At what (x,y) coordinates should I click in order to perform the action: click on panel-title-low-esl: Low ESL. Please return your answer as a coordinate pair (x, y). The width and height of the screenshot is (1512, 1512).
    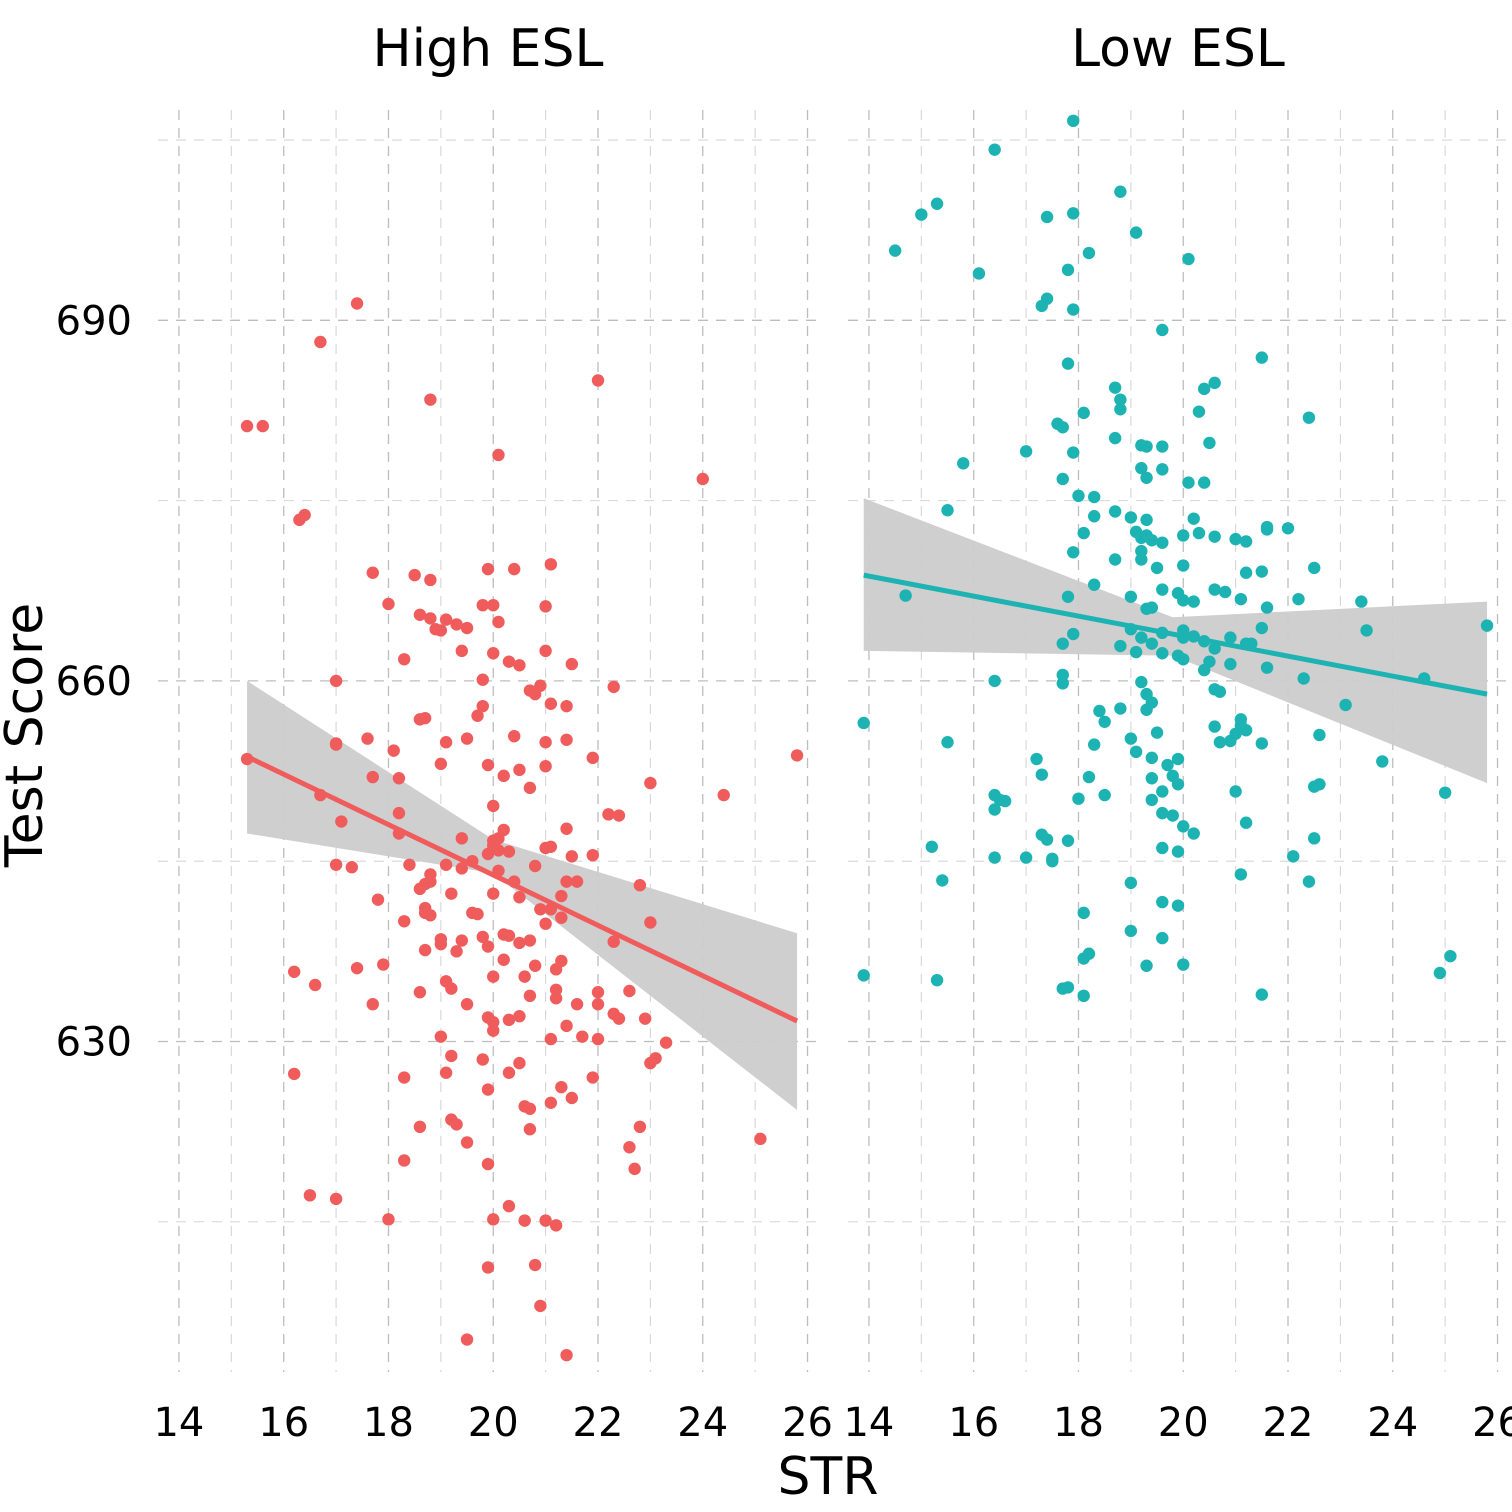
    Looking at the image, I should click on (1178, 49).